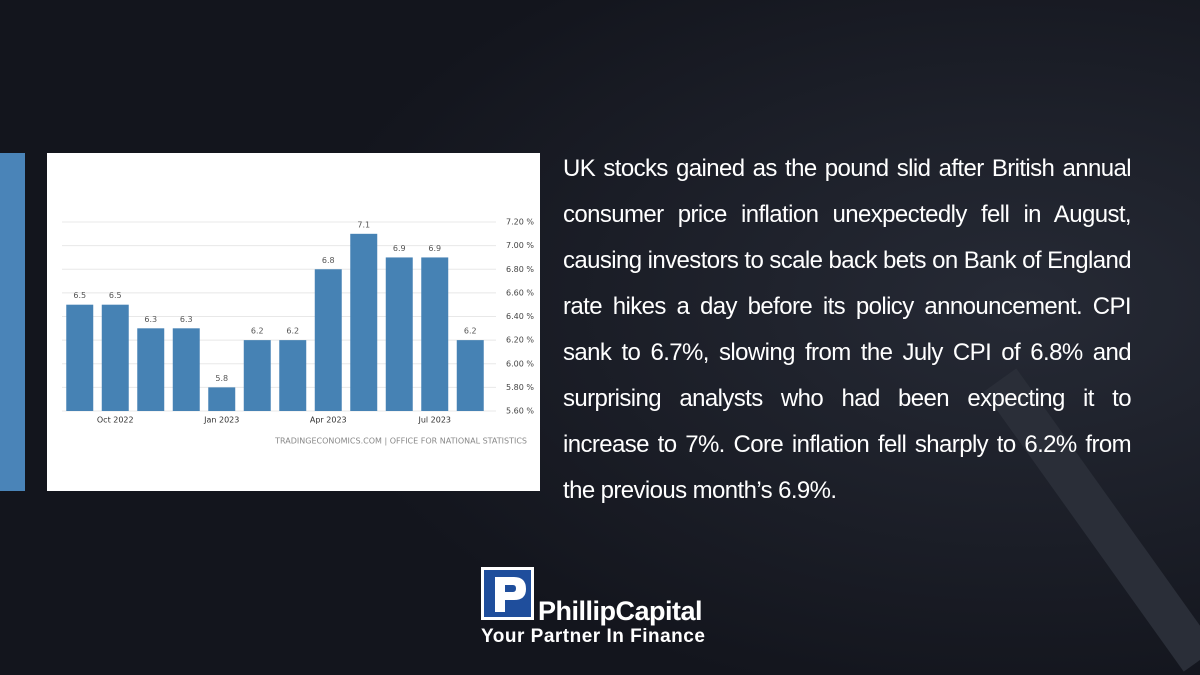  I want to click on accent-strip, so click(12, 322).